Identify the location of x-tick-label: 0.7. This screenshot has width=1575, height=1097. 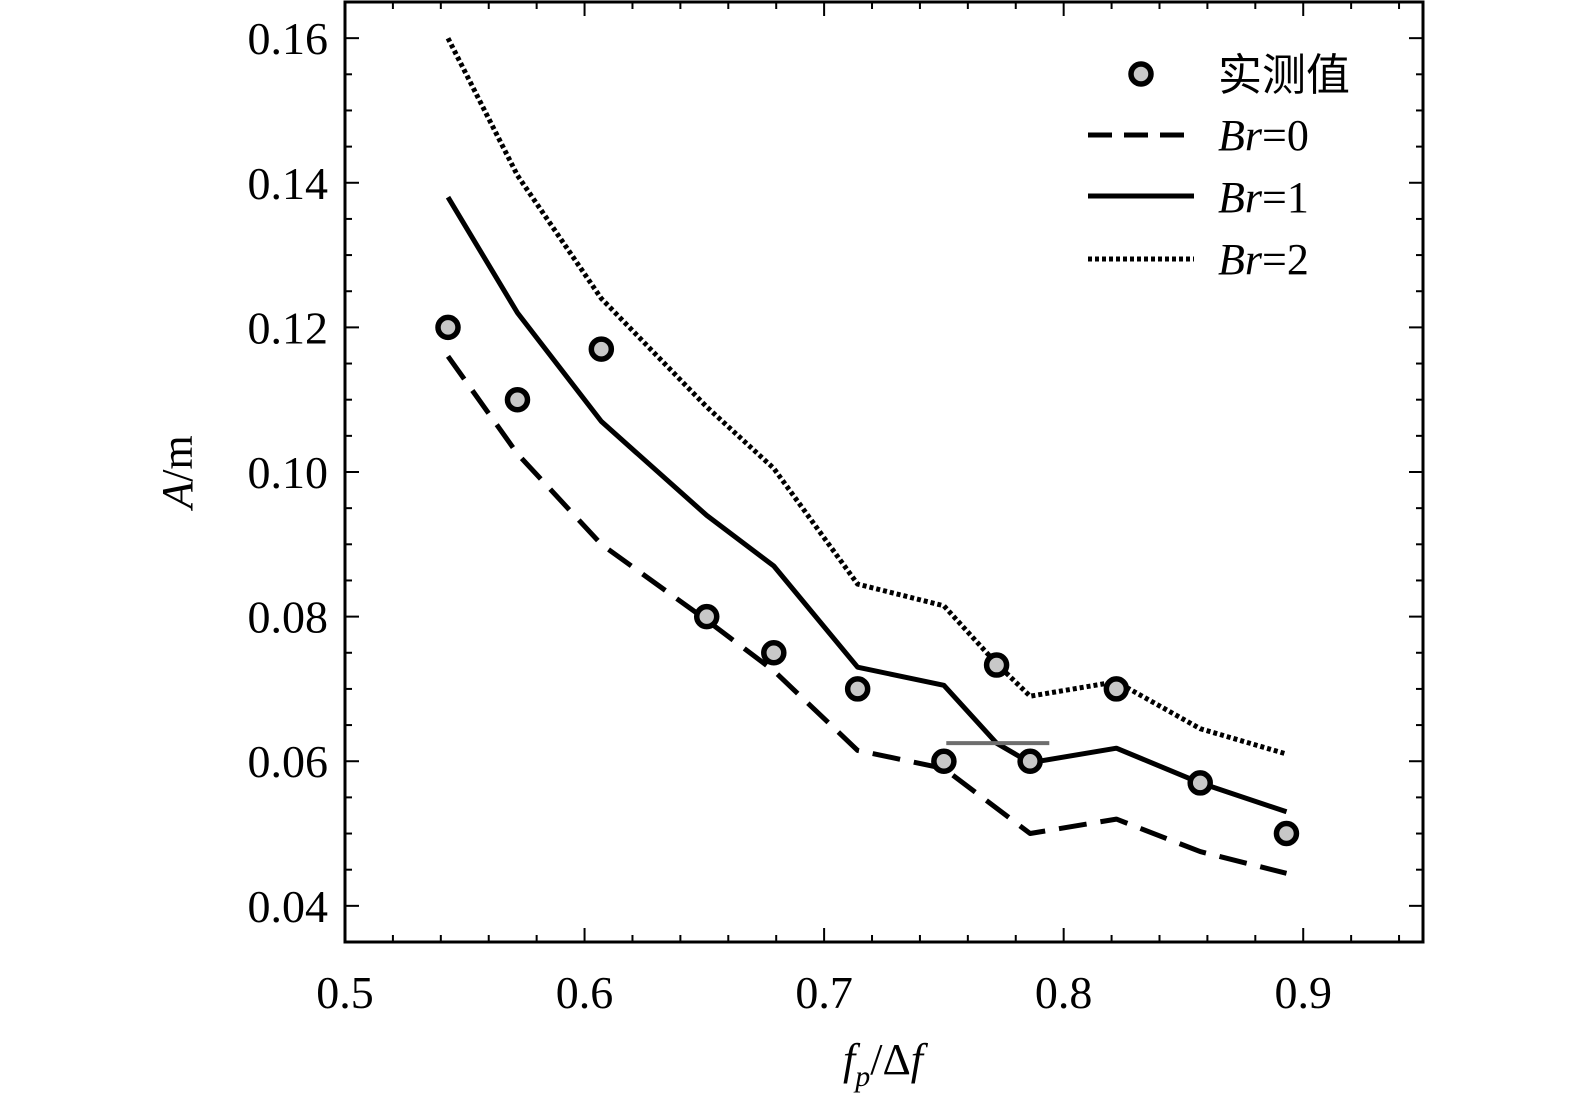
(824, 992).